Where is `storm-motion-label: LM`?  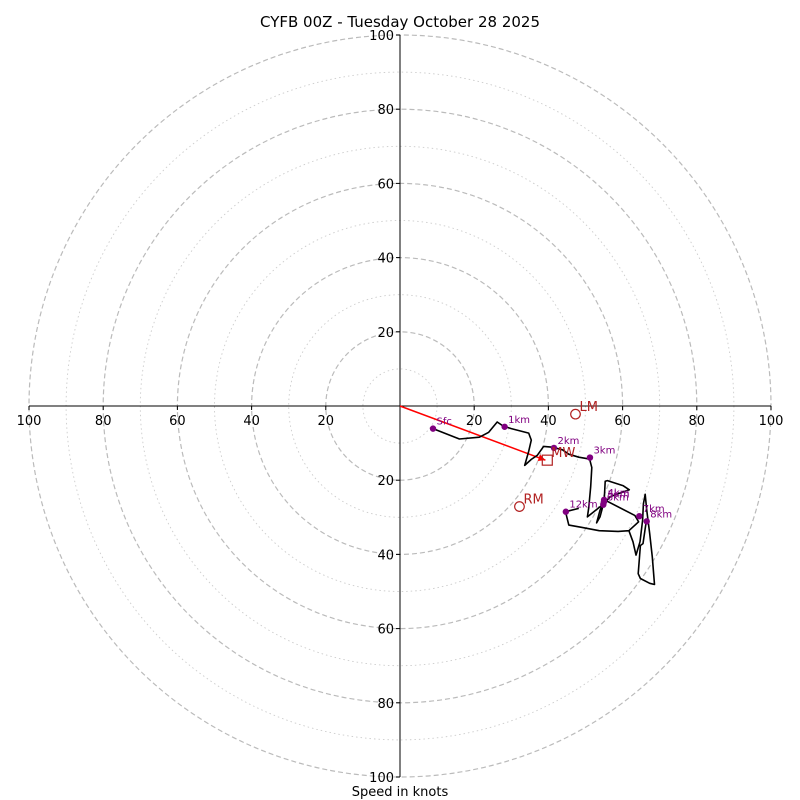
storm-motion-label: LM is located at coordinates (588, 407).